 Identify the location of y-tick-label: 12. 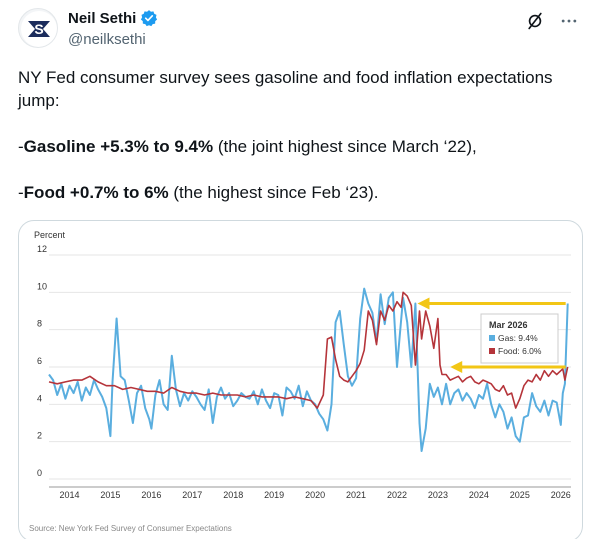
(42, 249).